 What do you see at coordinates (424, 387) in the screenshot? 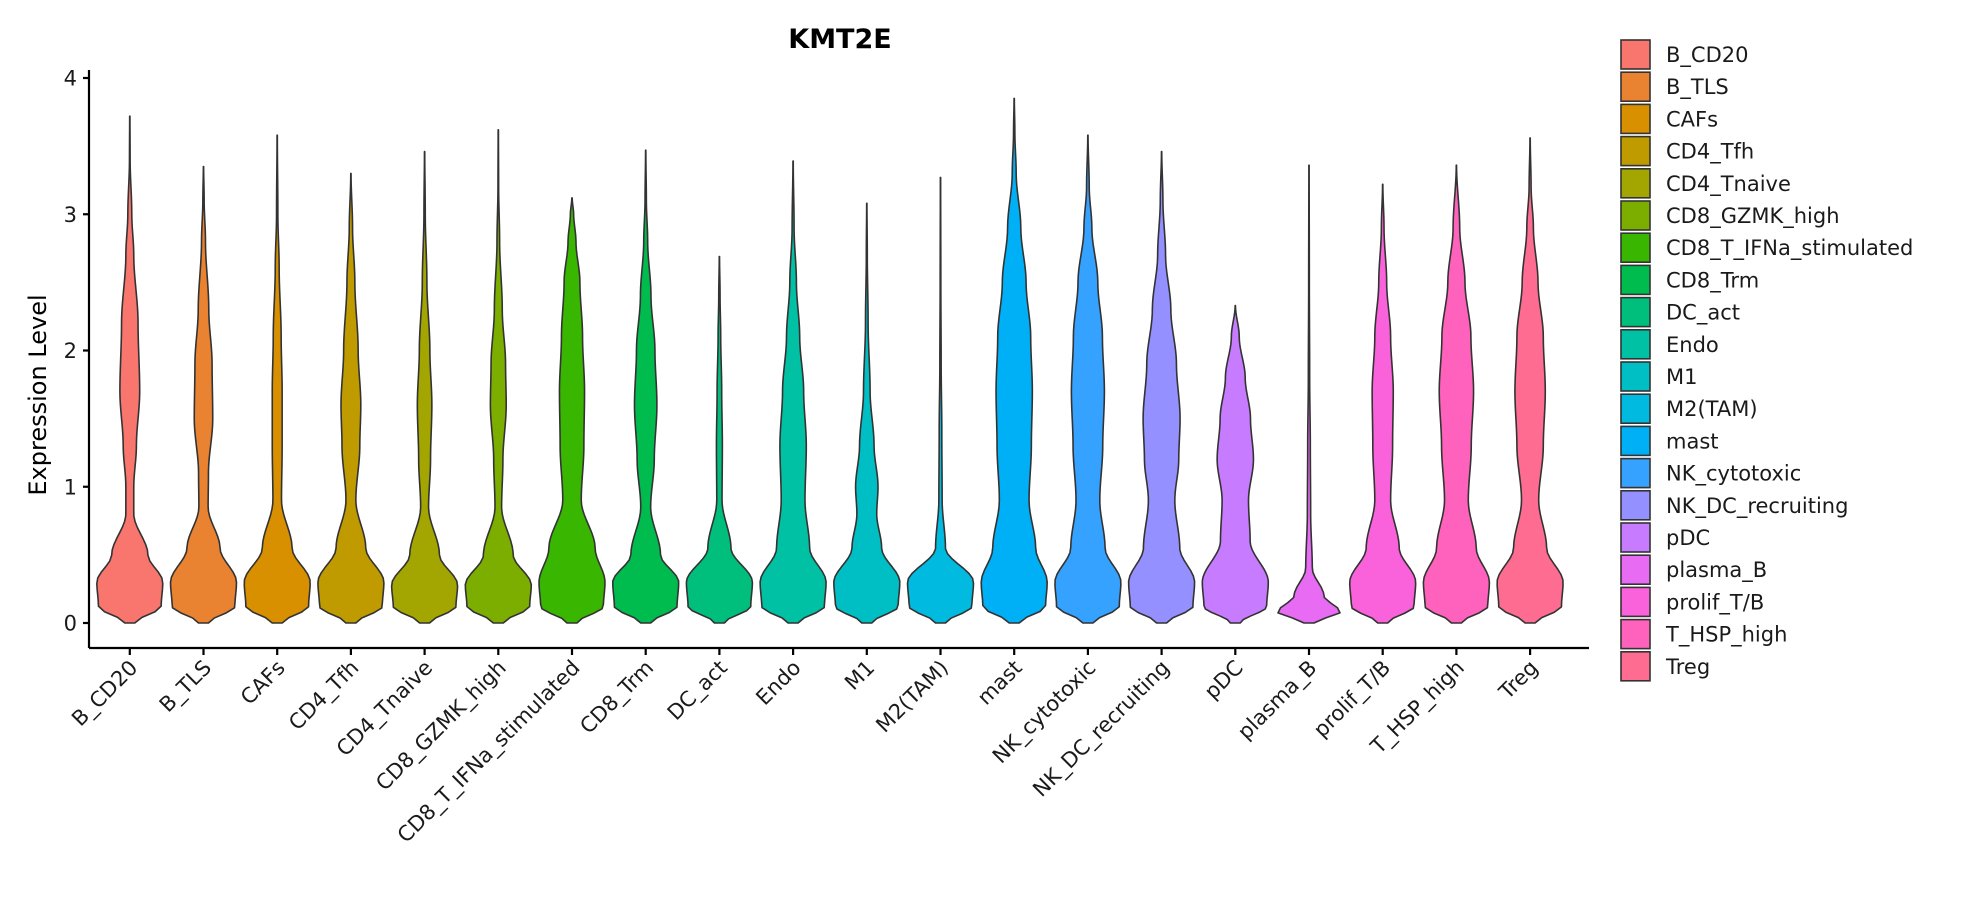
I see `violin-CD4_Tnaive` at bounding box center [424, 387].